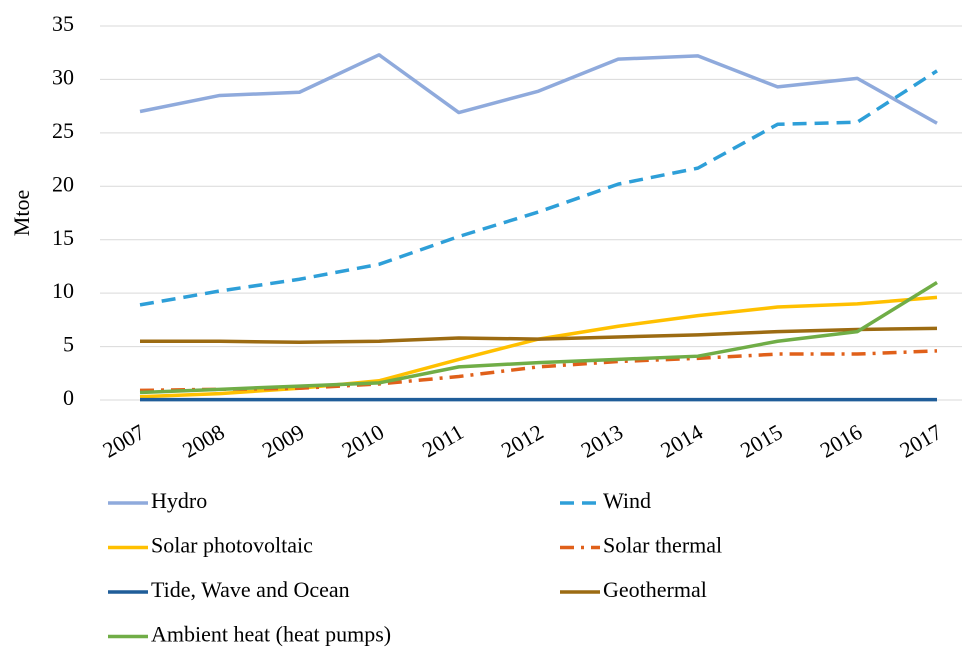 This screenshot has width=966, height=650. Describe the element at coordinates (283, 441) in the screenshot. I see `x-tick-label: 2009` at that location.